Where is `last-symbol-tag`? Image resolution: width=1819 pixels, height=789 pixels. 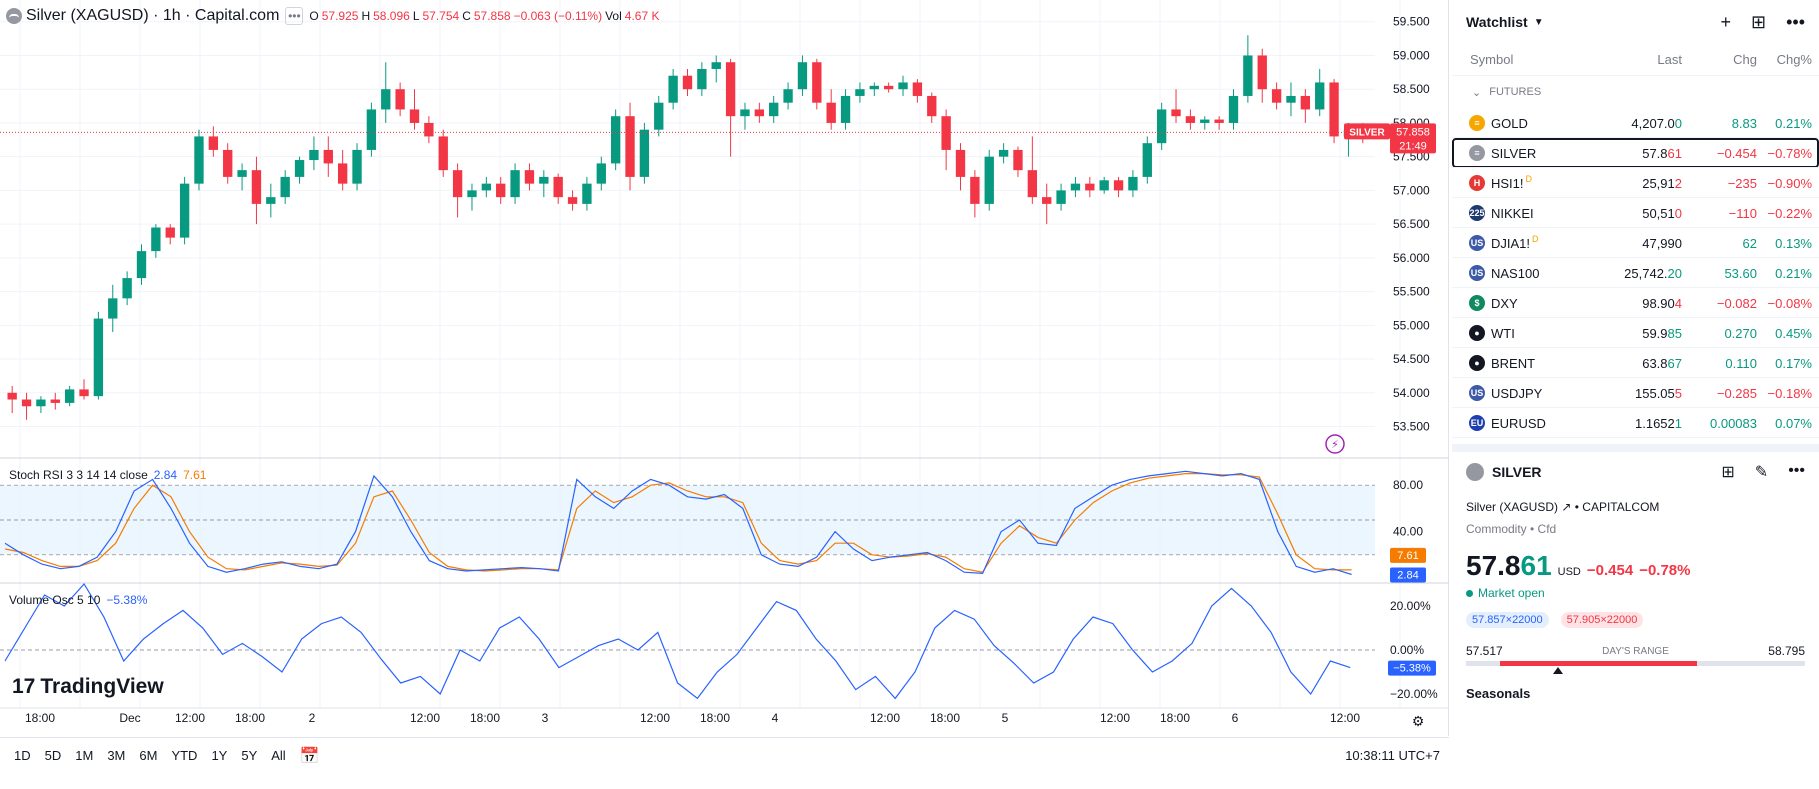 last-symbol-tag is located at coordinates (1367, 131).